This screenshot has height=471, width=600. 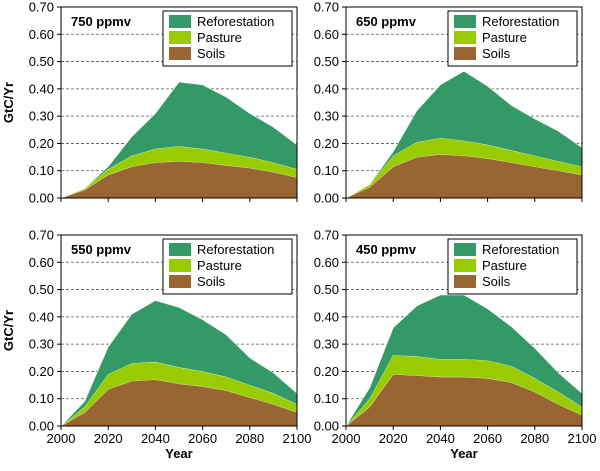 I want to click on panel-title: 750 ppmv, so click(x=101, y=21).